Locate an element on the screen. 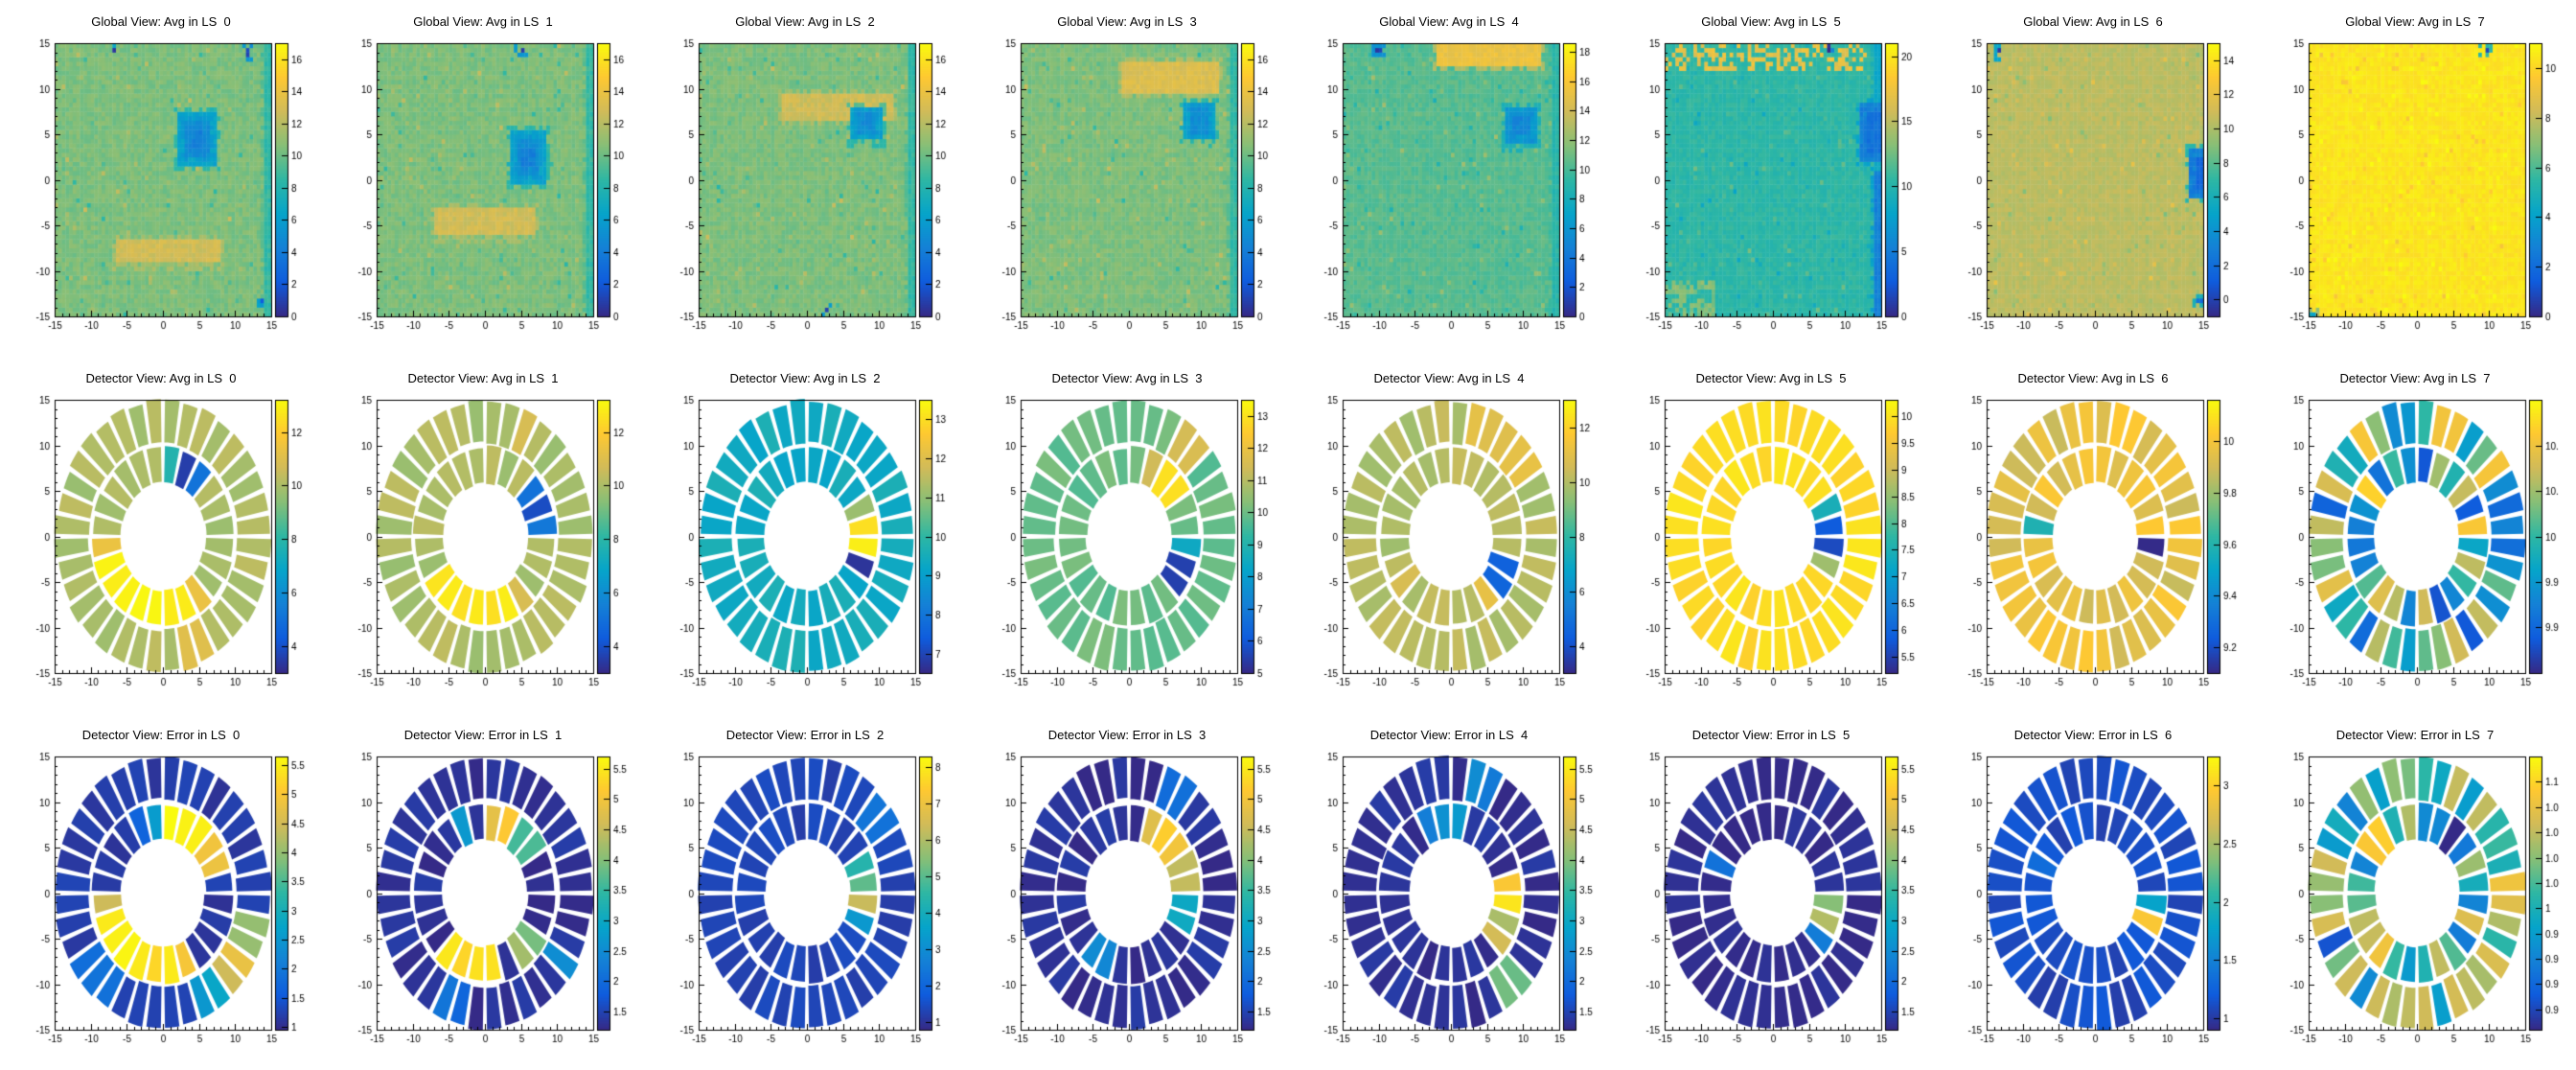  panel-detector-error-ls-2: Detector View: Error in LS 2 is located at coordinates (805, 892).